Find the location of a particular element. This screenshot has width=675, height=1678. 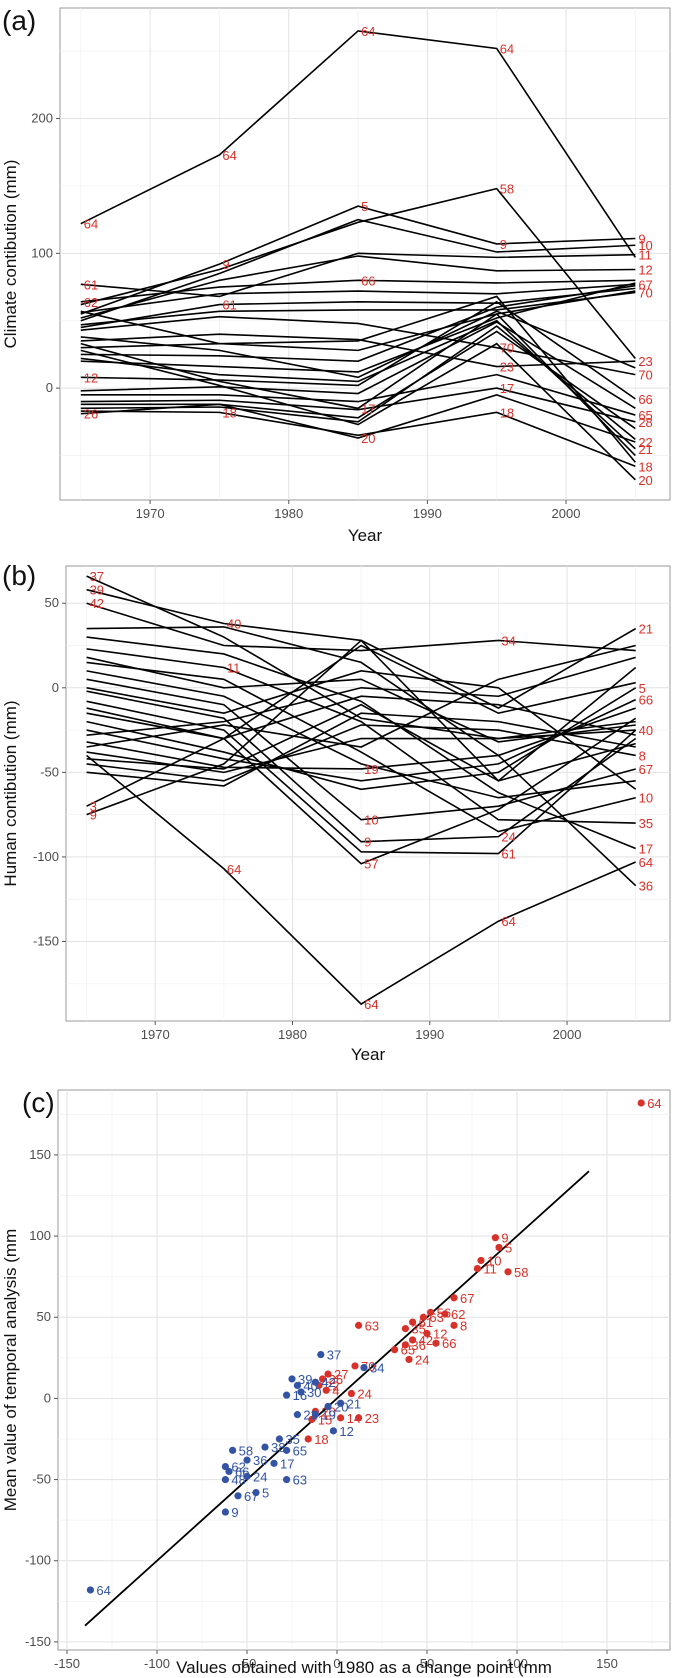

point-label: 40 is located at coordinates (646, 730).